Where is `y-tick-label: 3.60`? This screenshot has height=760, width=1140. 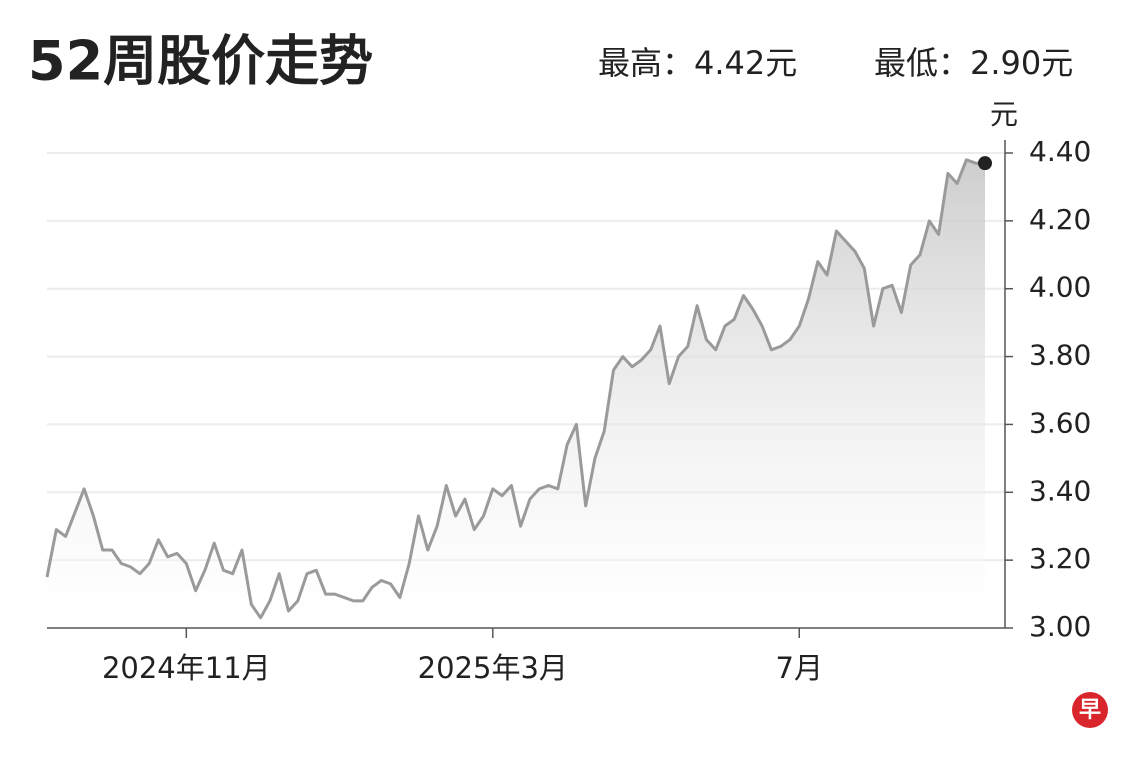 y-tick-label: 3.60 is located at coordinates (1060, 422).